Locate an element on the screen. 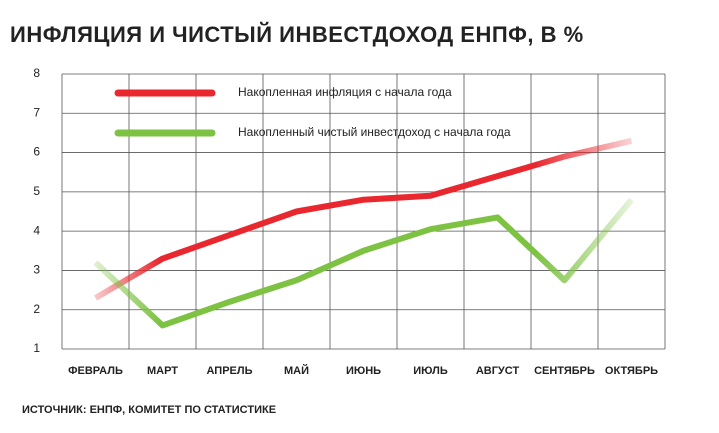  legend-label: Накопленная инфляция с начала года is located at coordinates (345, 92).